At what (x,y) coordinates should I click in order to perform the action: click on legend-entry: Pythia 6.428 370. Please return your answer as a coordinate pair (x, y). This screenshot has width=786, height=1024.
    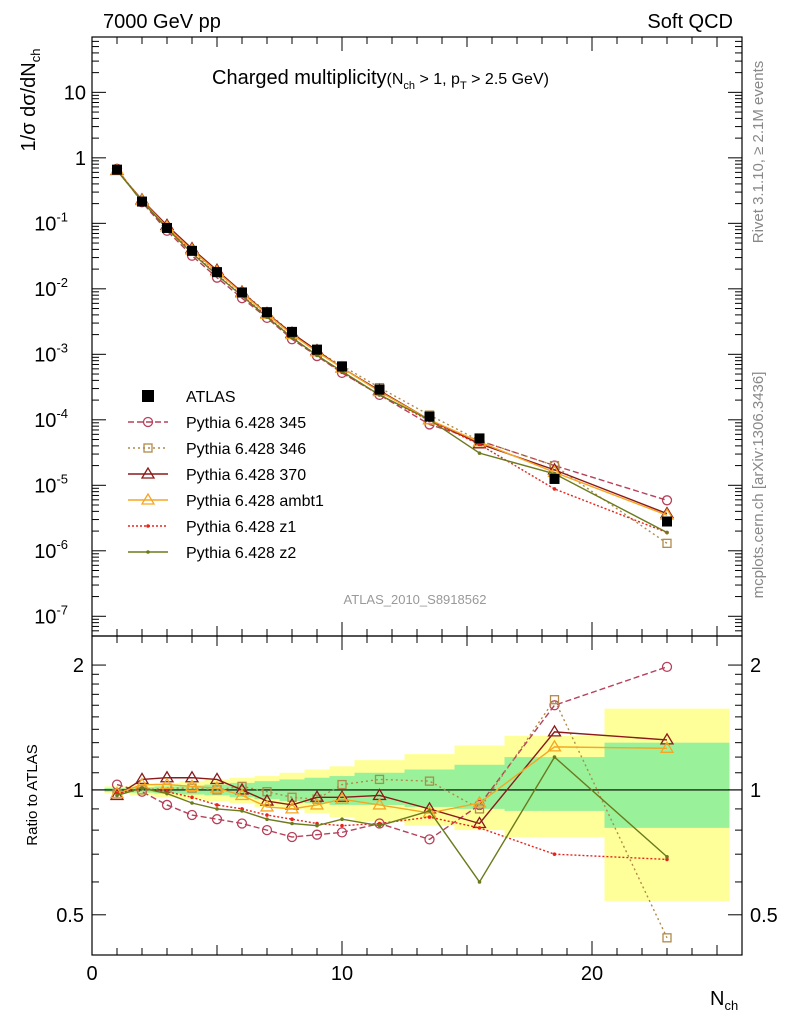
    Looking at the image, I should click on (217, 475).